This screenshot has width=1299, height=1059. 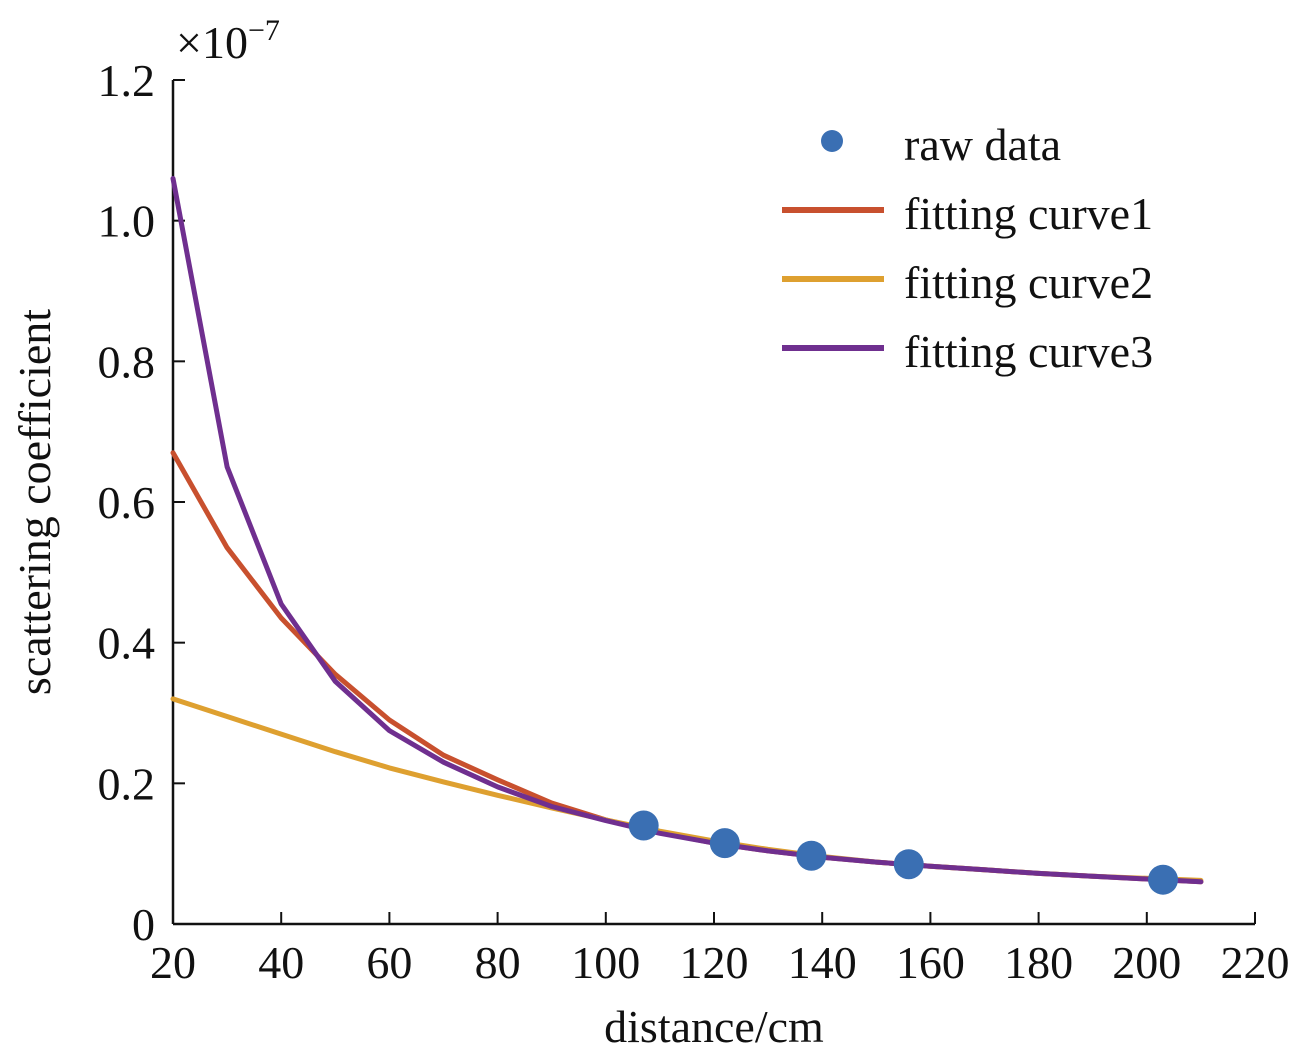 I want to click on y-tick-label: 1.0, so click(x=127, y=221).